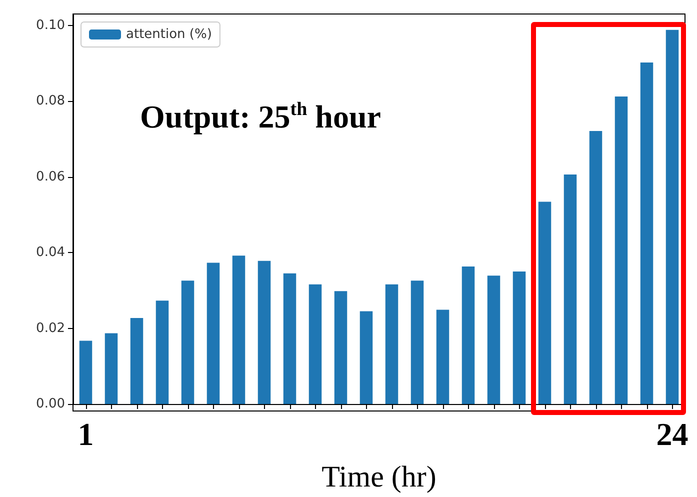 This screenshot has width=697, height=497. What do you see at coordinates (50, 176) in the screenshot?
I see `y-tick-label: 0.06` at bounding box center [50, 176].